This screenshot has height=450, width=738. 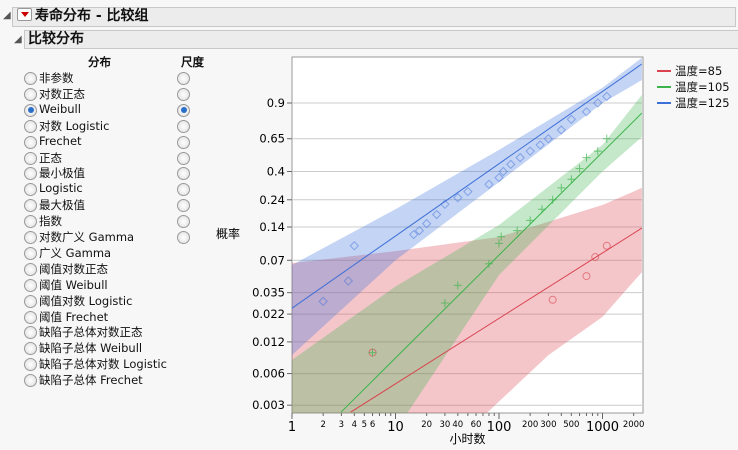 What do you see at coordinates (62, 93) in the screenshot?
I see `distribution-label: 对数正态` at bounding box center [62, 93].